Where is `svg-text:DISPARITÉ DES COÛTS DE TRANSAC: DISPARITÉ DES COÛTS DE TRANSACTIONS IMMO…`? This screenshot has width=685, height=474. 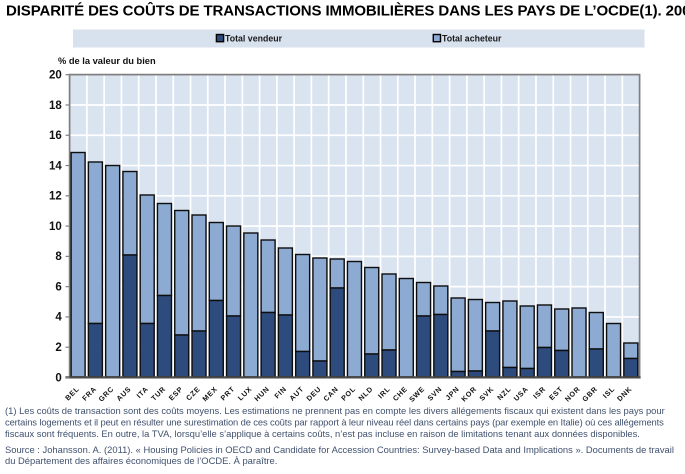 svg-text:DISPARITÉ DES COÛTS DE TRANSAC: DISPARITÉ DES COÛTS DE TRANSACTIONS IMMO… is located at coordinates (345, 11).